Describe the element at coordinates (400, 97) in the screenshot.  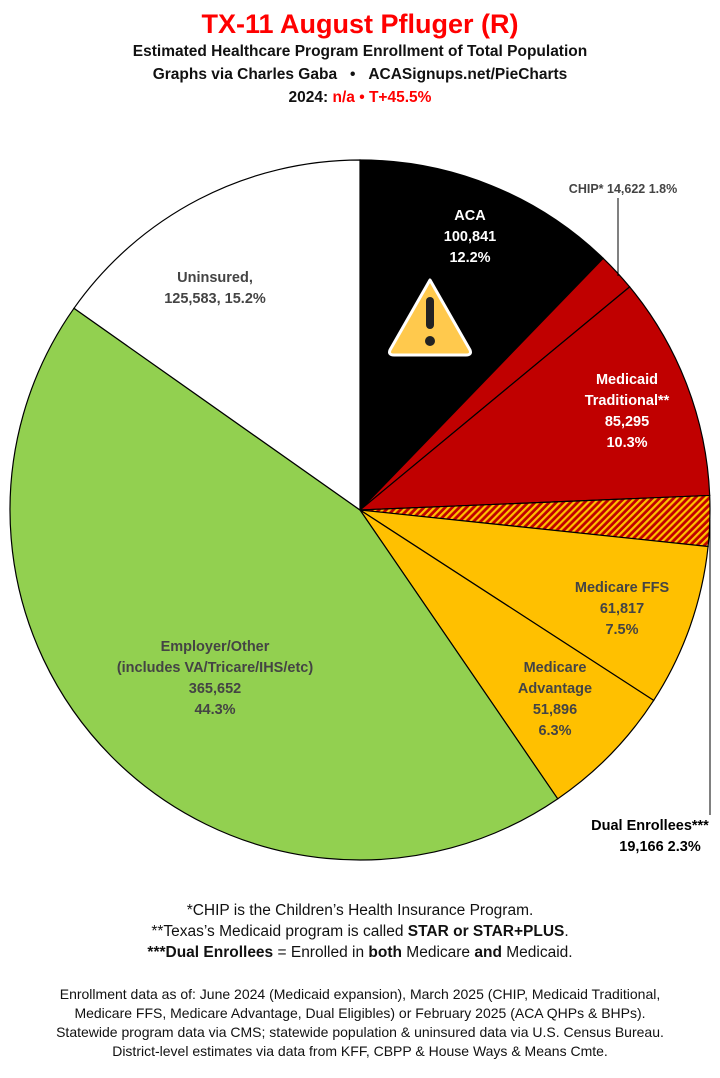
I see `trump-margin: T+45.5%` at that location.